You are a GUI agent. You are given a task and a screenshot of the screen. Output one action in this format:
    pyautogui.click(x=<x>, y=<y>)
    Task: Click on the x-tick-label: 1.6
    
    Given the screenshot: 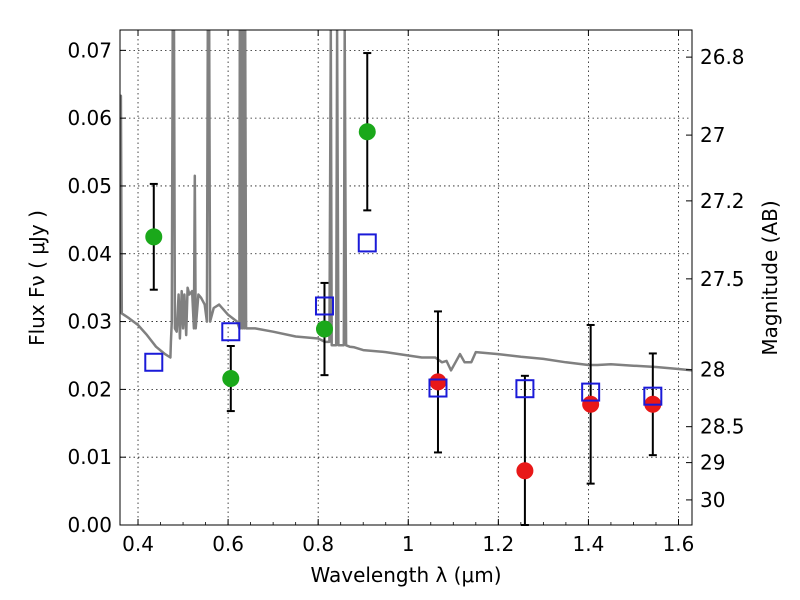 What is the action you would take?
    pyautogui.click(x=679, y=544)
    